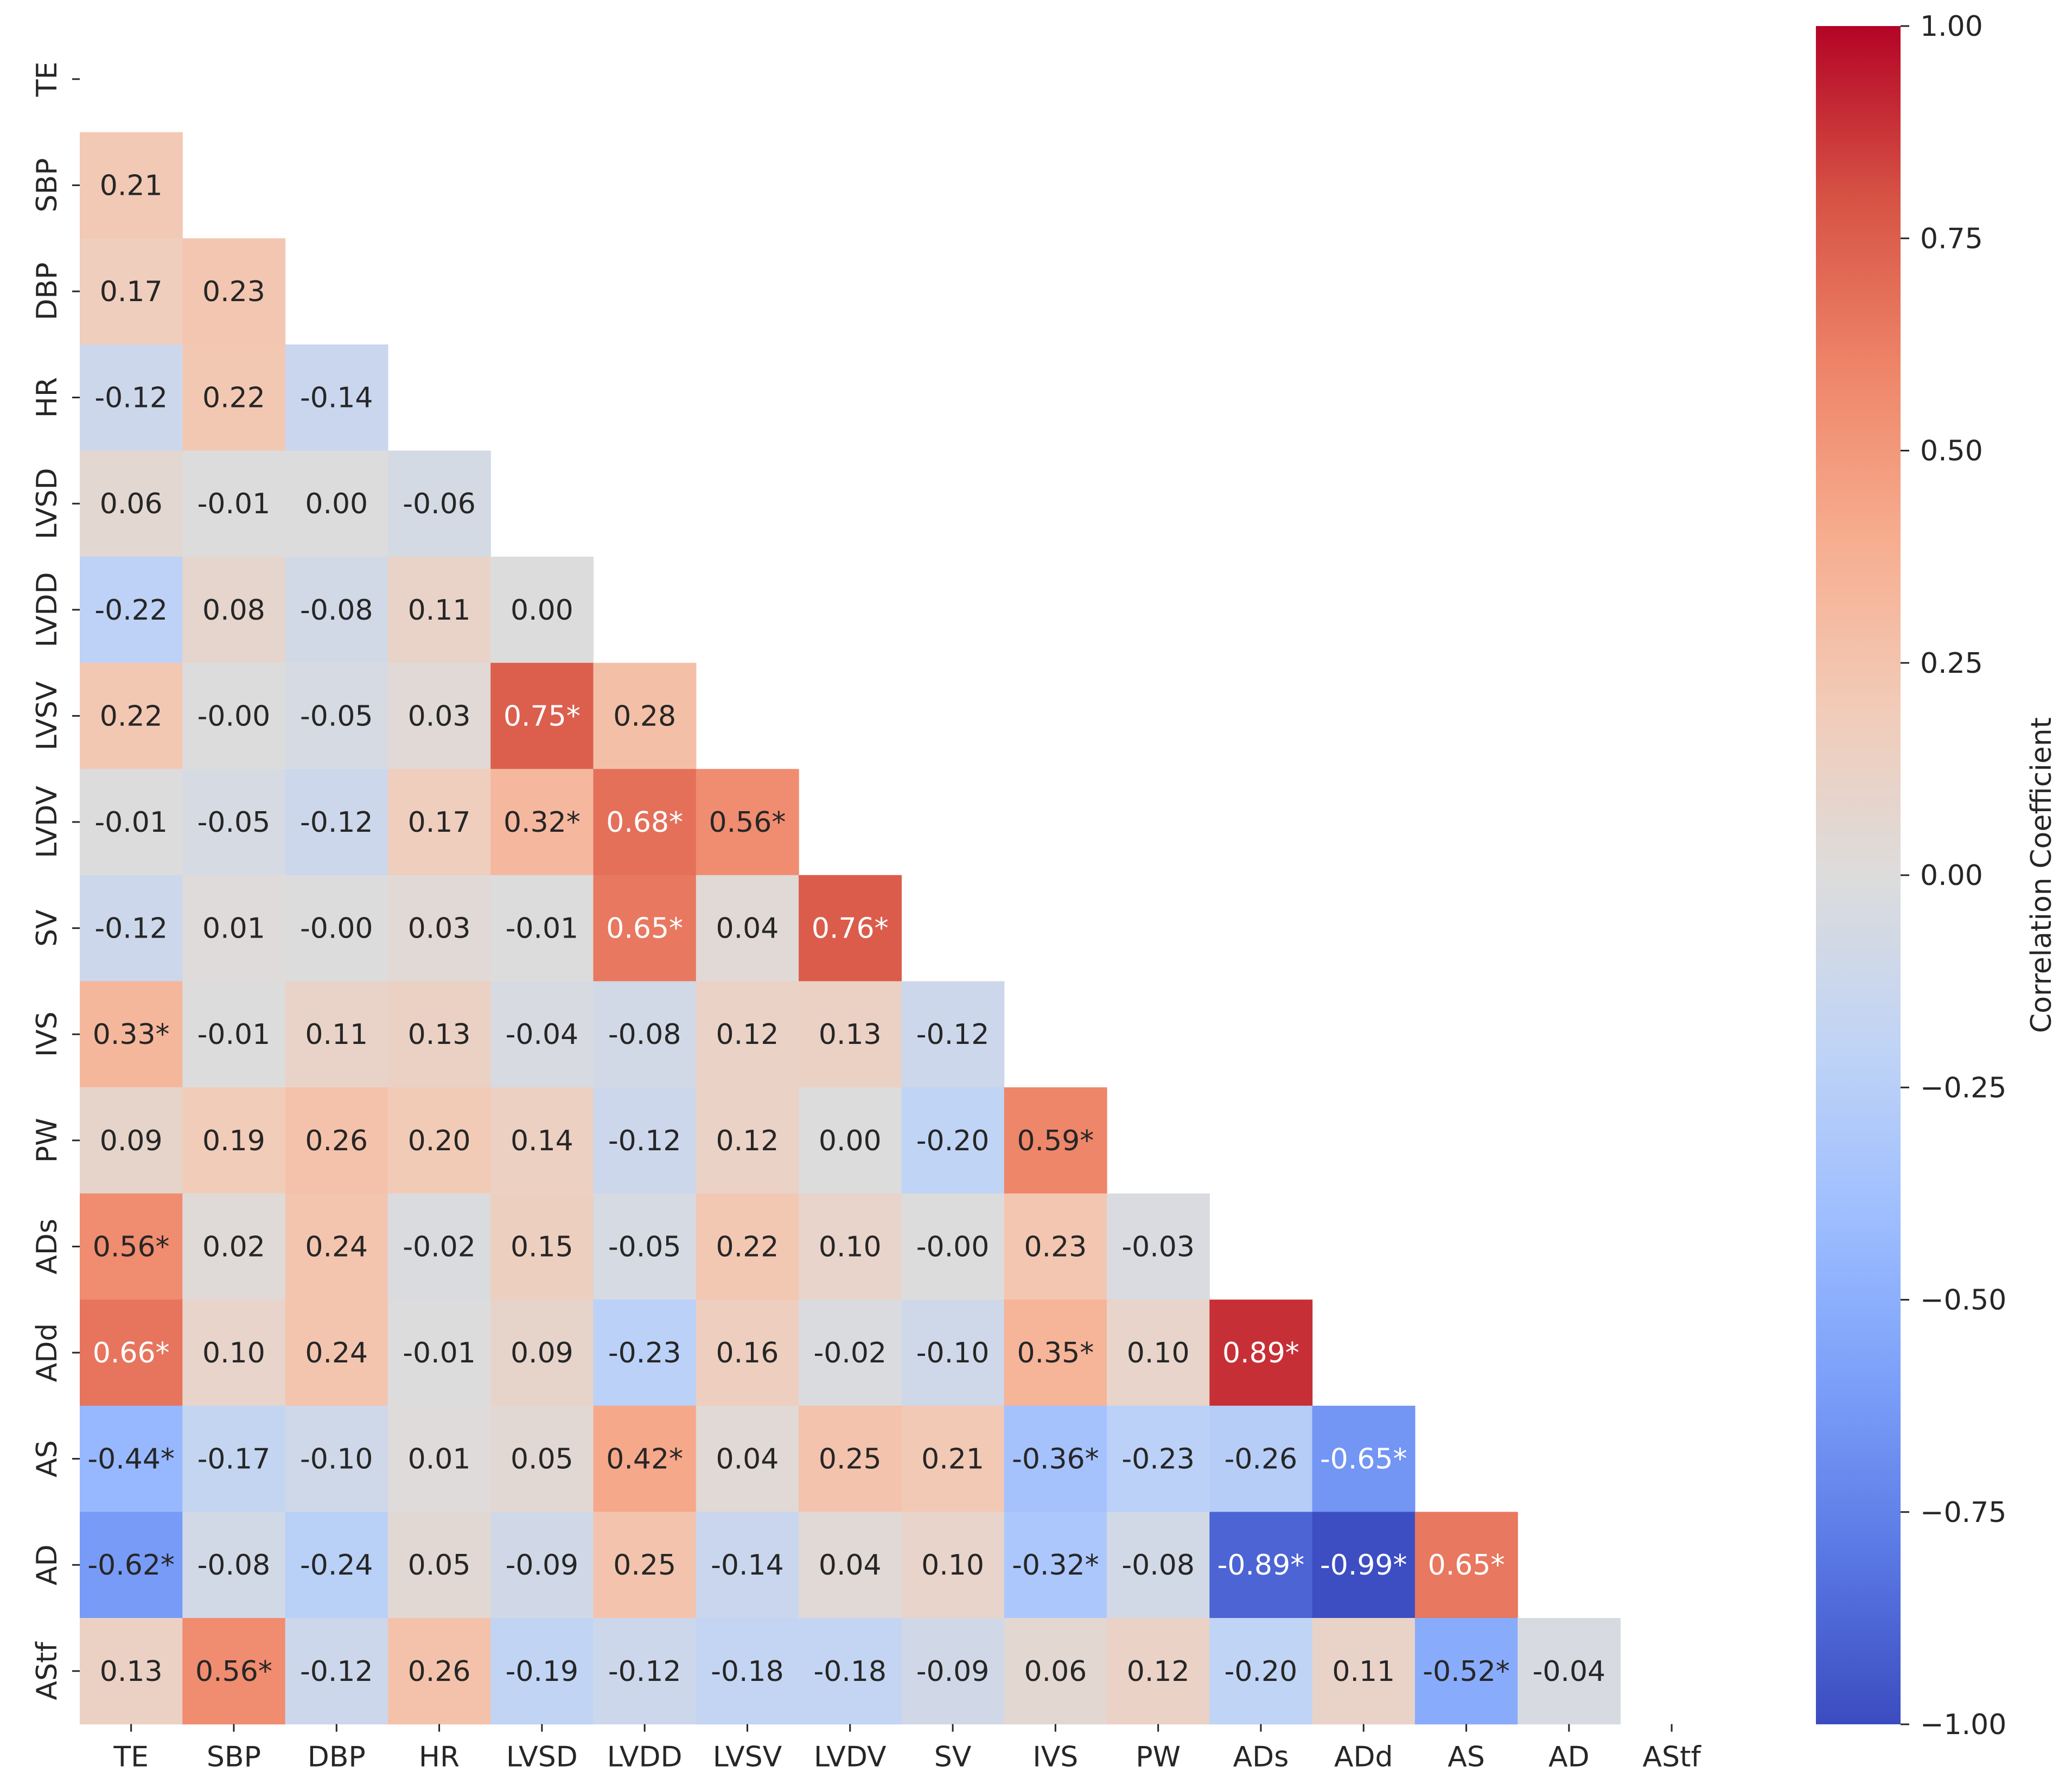 The image size is (2072, 1784). I want to click on x-tick-label-AD: AD, so click(1569, 1758).